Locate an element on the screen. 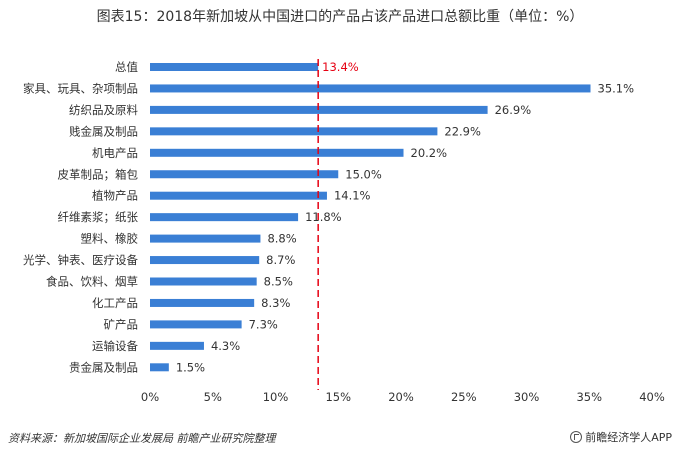 The height and width of the screenshot is (455, 680). x-tick-label: 35% is located at coordinates (589, 397).